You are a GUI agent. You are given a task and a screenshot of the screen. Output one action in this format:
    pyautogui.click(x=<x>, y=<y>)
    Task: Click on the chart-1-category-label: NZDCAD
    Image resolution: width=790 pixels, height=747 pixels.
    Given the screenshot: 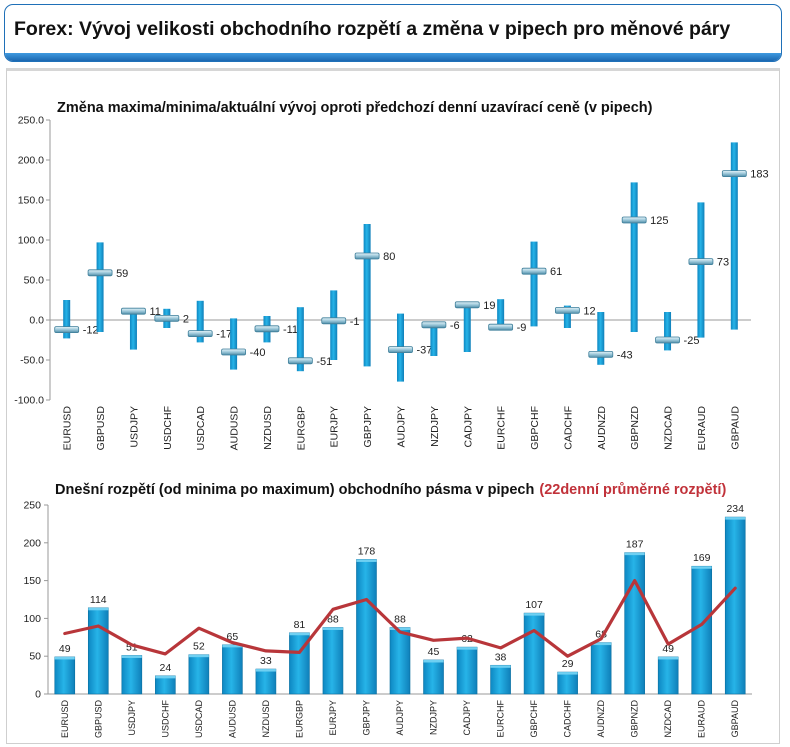 What is the action you would take?
    pyautogui.click(x=669, y=428)
    